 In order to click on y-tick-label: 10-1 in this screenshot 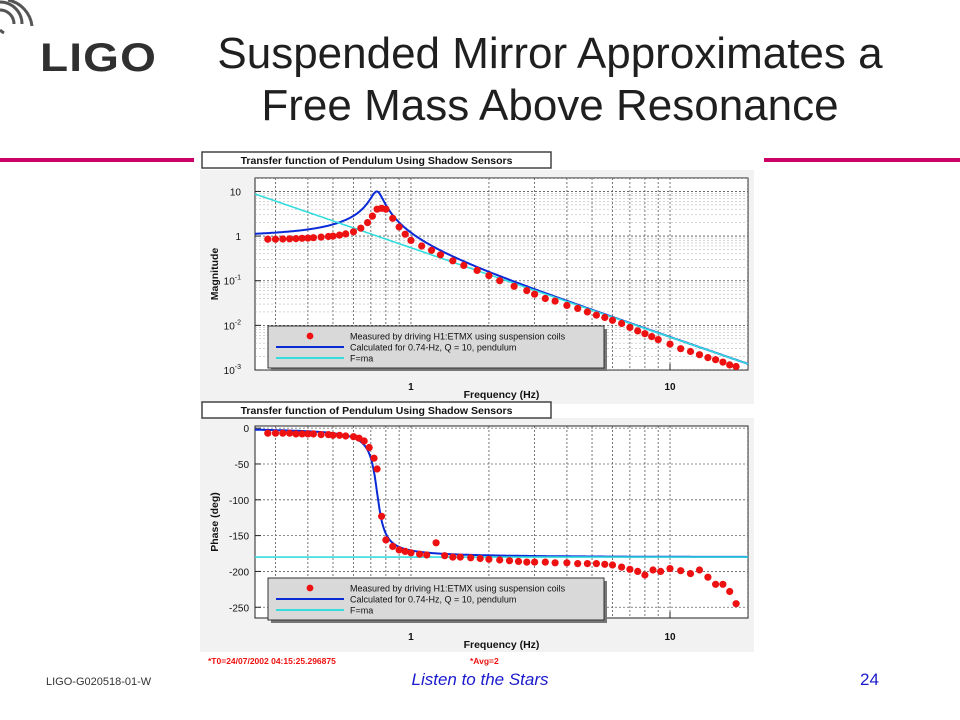, I will do `click(232, 281)`.